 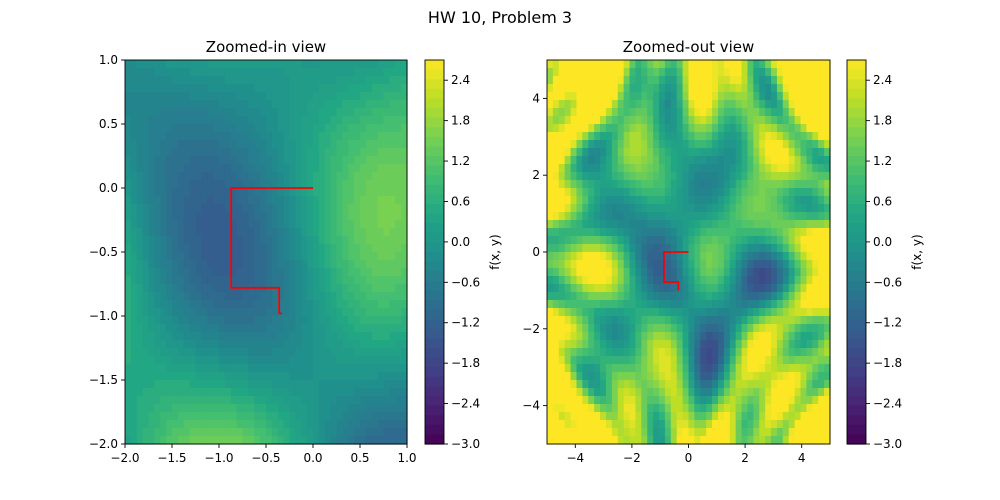 I want to click on colorbar-frame, so click(x=856, y=252).